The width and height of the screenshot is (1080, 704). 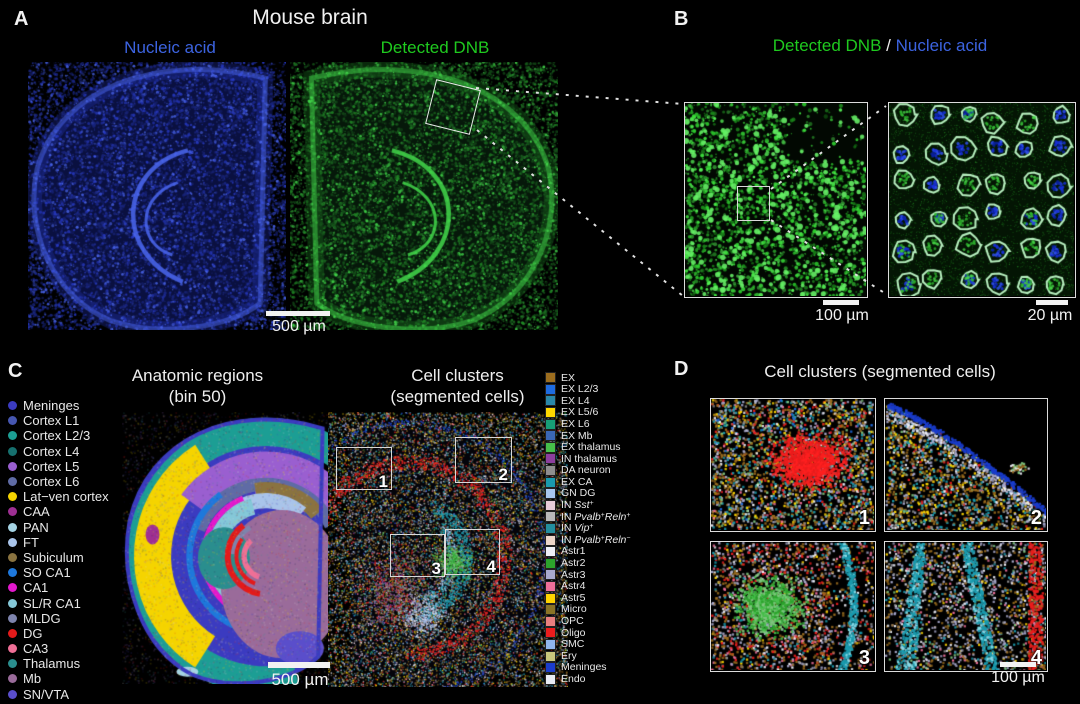 I want to click on legend-item-label: Thalamus, so click(x=52, y=664).